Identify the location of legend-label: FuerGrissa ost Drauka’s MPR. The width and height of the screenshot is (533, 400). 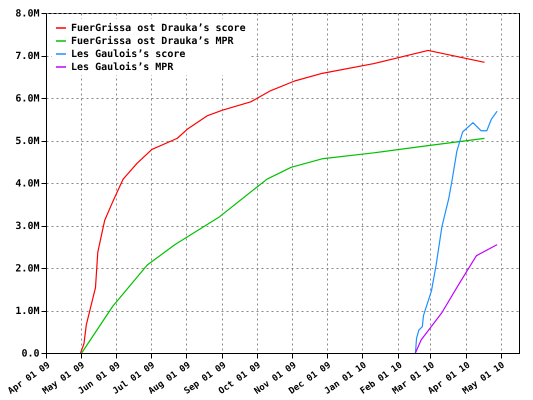
(153, 41).